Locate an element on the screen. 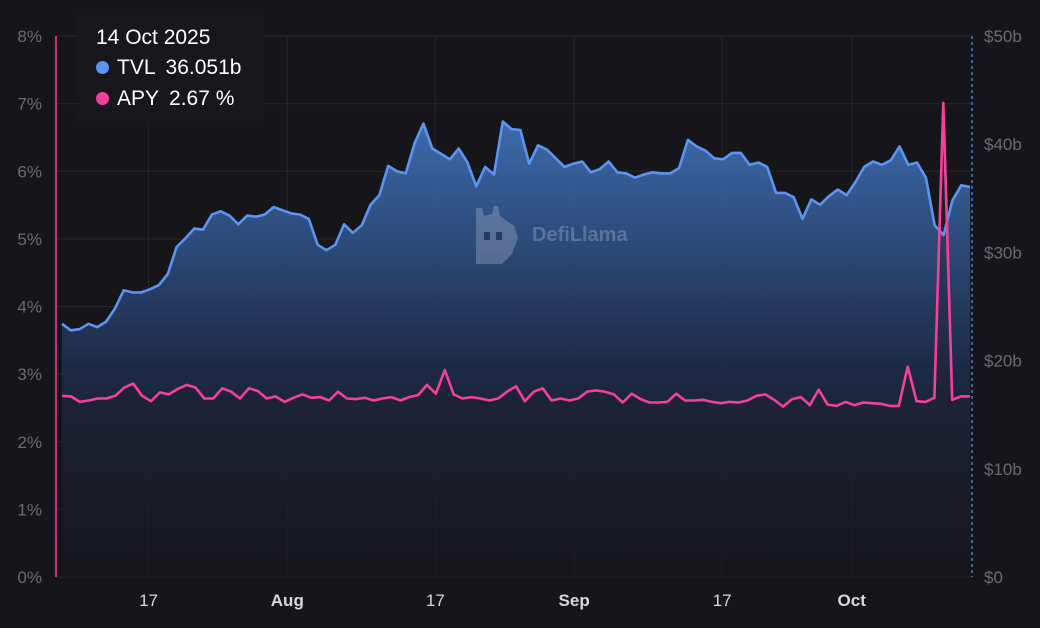  y-left-tick-label: 8% is located at coordinates (29, 36).